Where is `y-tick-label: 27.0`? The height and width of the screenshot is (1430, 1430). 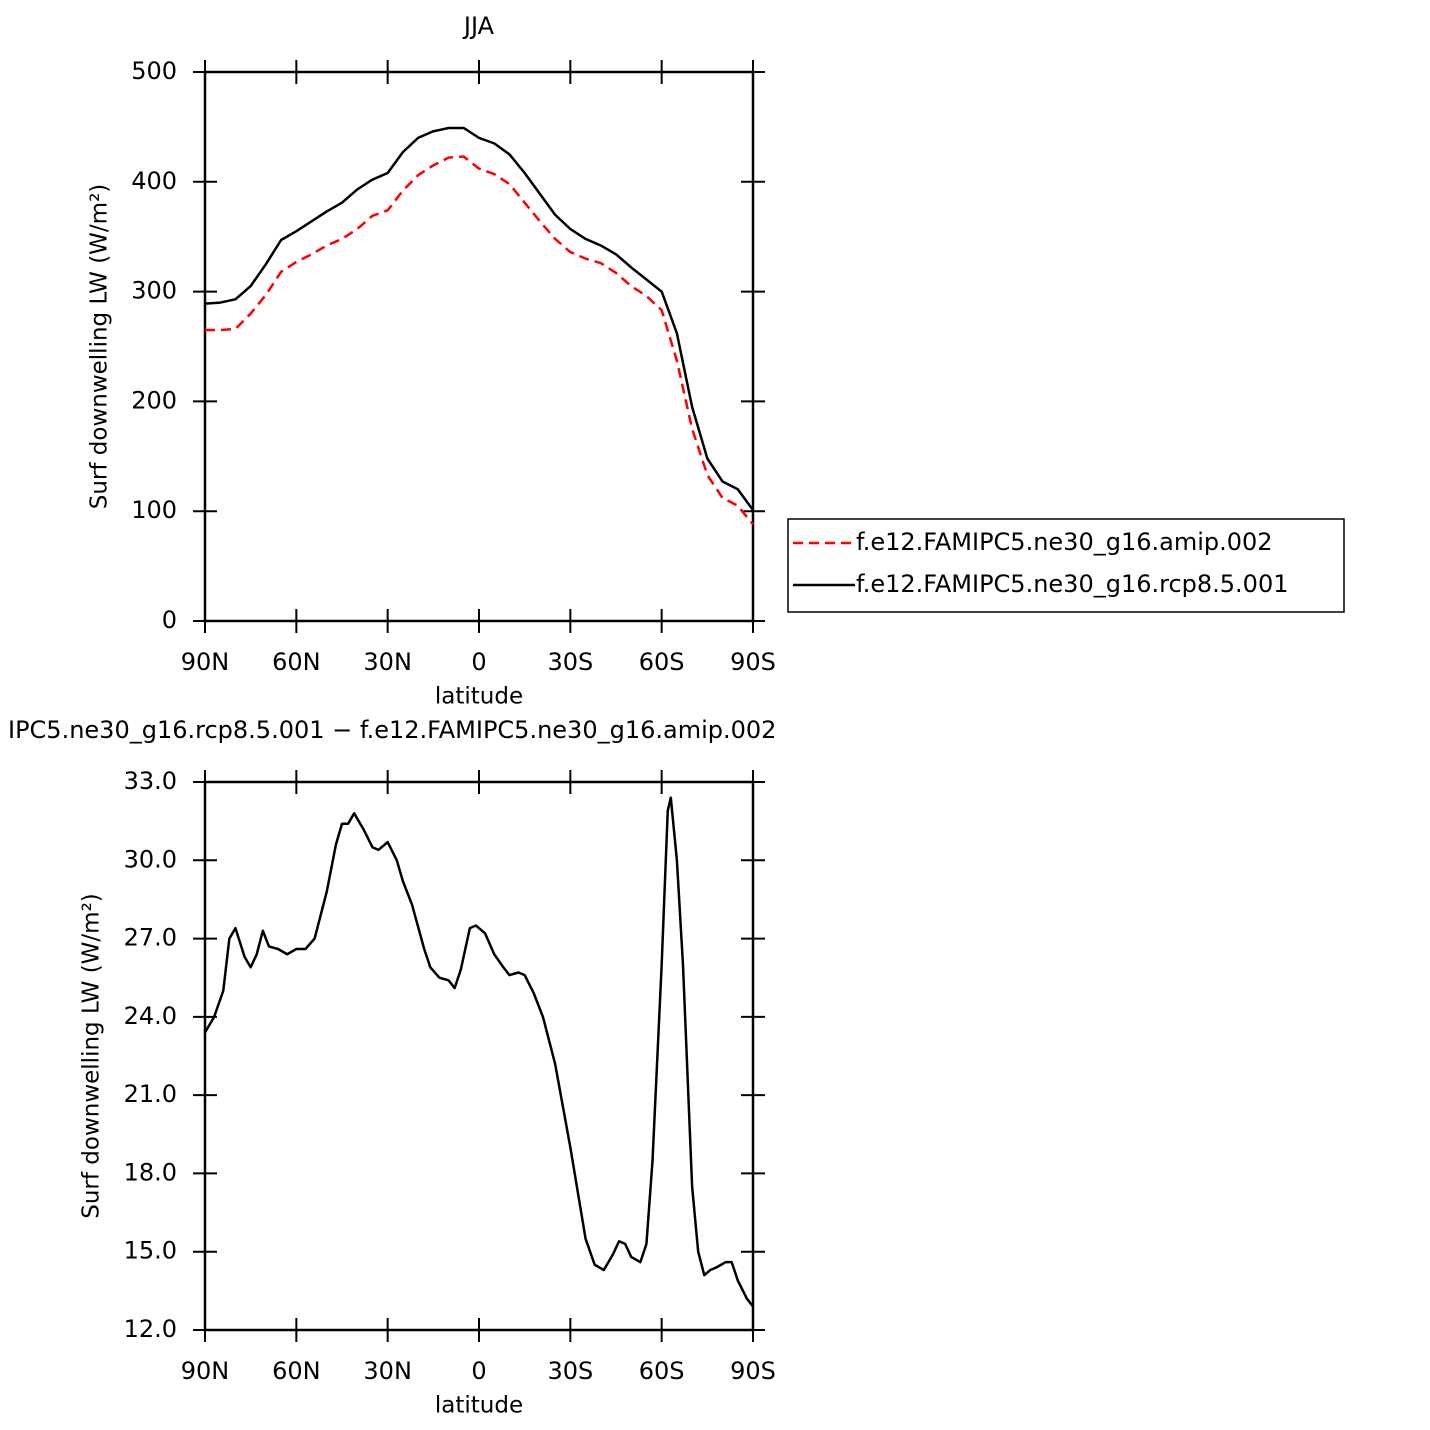 y-tick-label: 27.0 is located at coordinates (150, 938).